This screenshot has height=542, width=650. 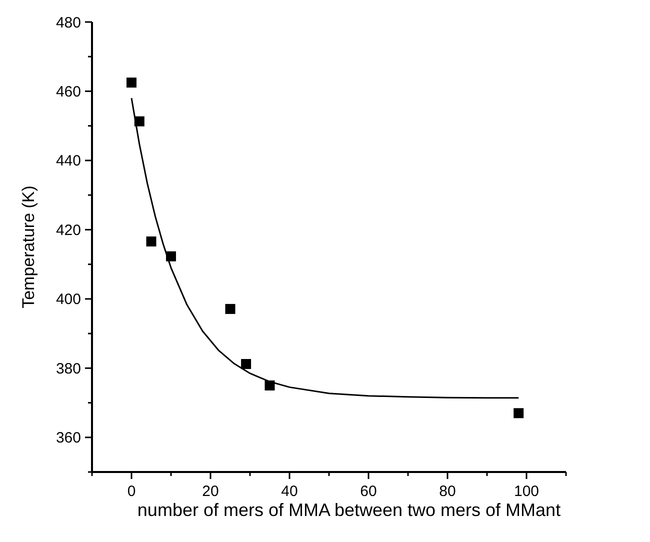 I want to click on y-axis-title: Temperature (K), so click(x=28, y=247).